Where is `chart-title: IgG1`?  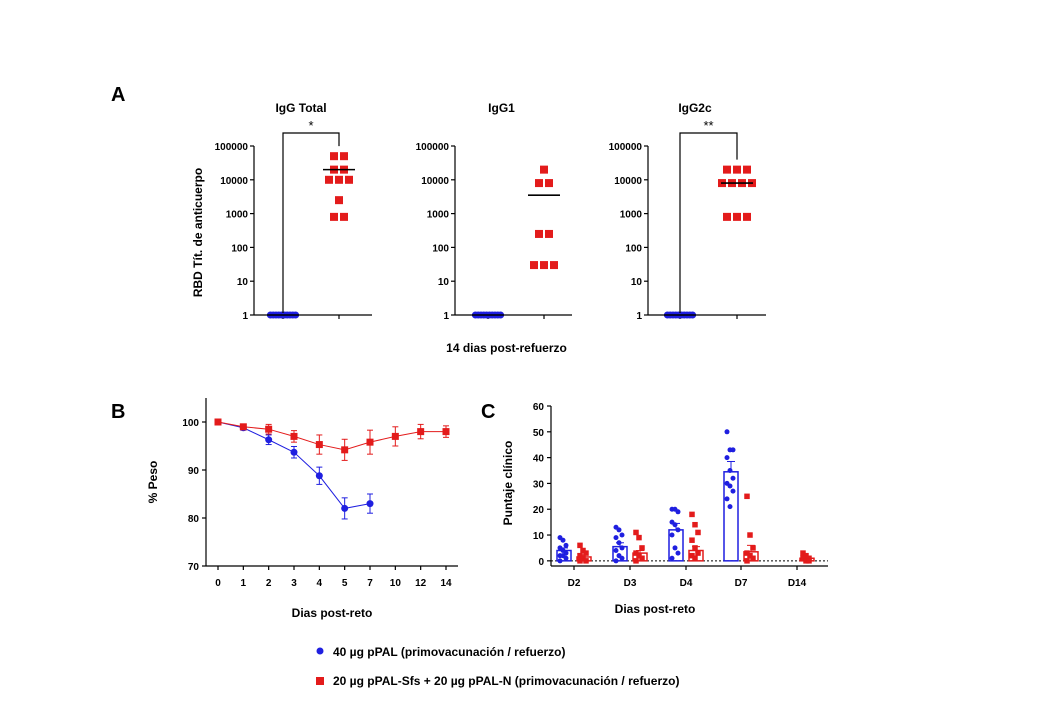
chart-title: IgG1 is located at coordinates (501, 108).